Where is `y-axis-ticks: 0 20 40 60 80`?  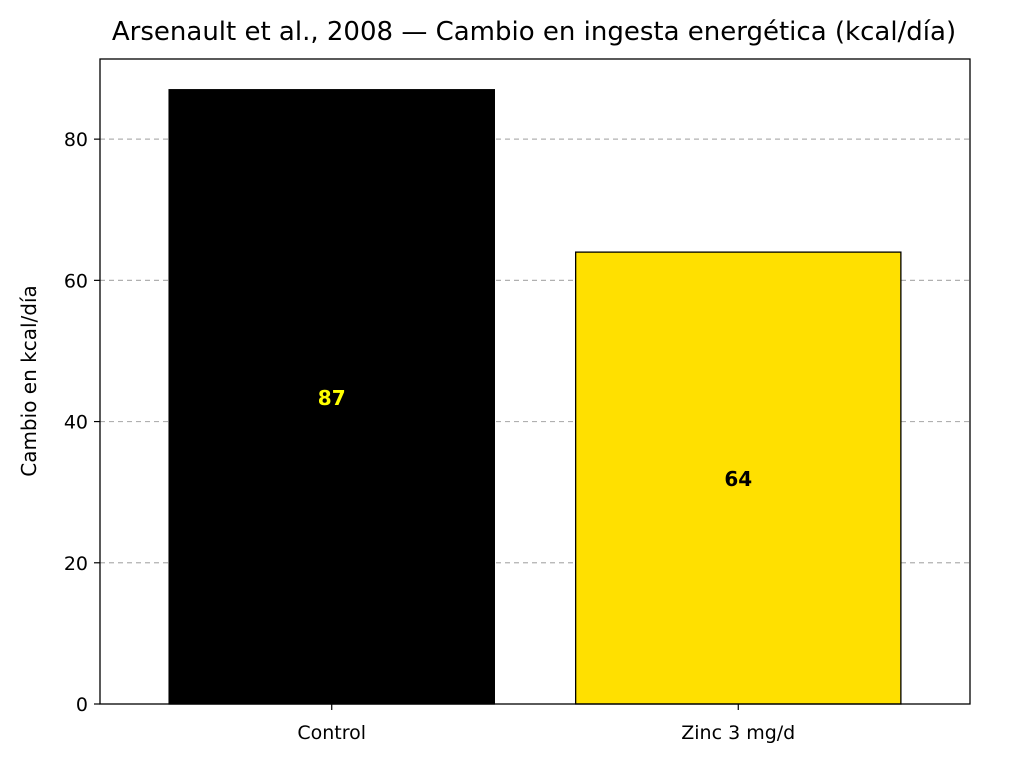 y-axis-ticks: 0 20 40 60 80 is located at coordinates (82, 422).